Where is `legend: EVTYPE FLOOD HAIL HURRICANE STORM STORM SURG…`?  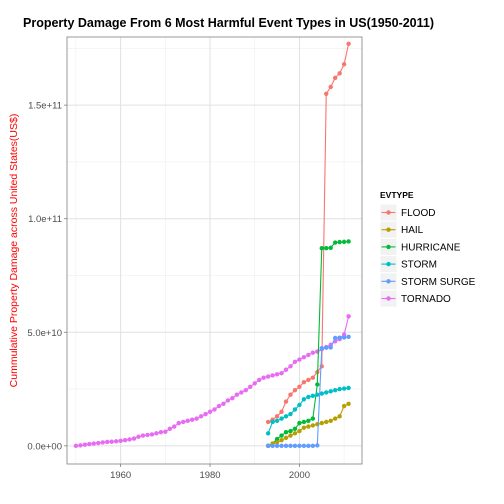 legend: EVTYPE FLOOD HAIL HURRICANE STORM STORM SURG… is located at coordinates (427, 249).